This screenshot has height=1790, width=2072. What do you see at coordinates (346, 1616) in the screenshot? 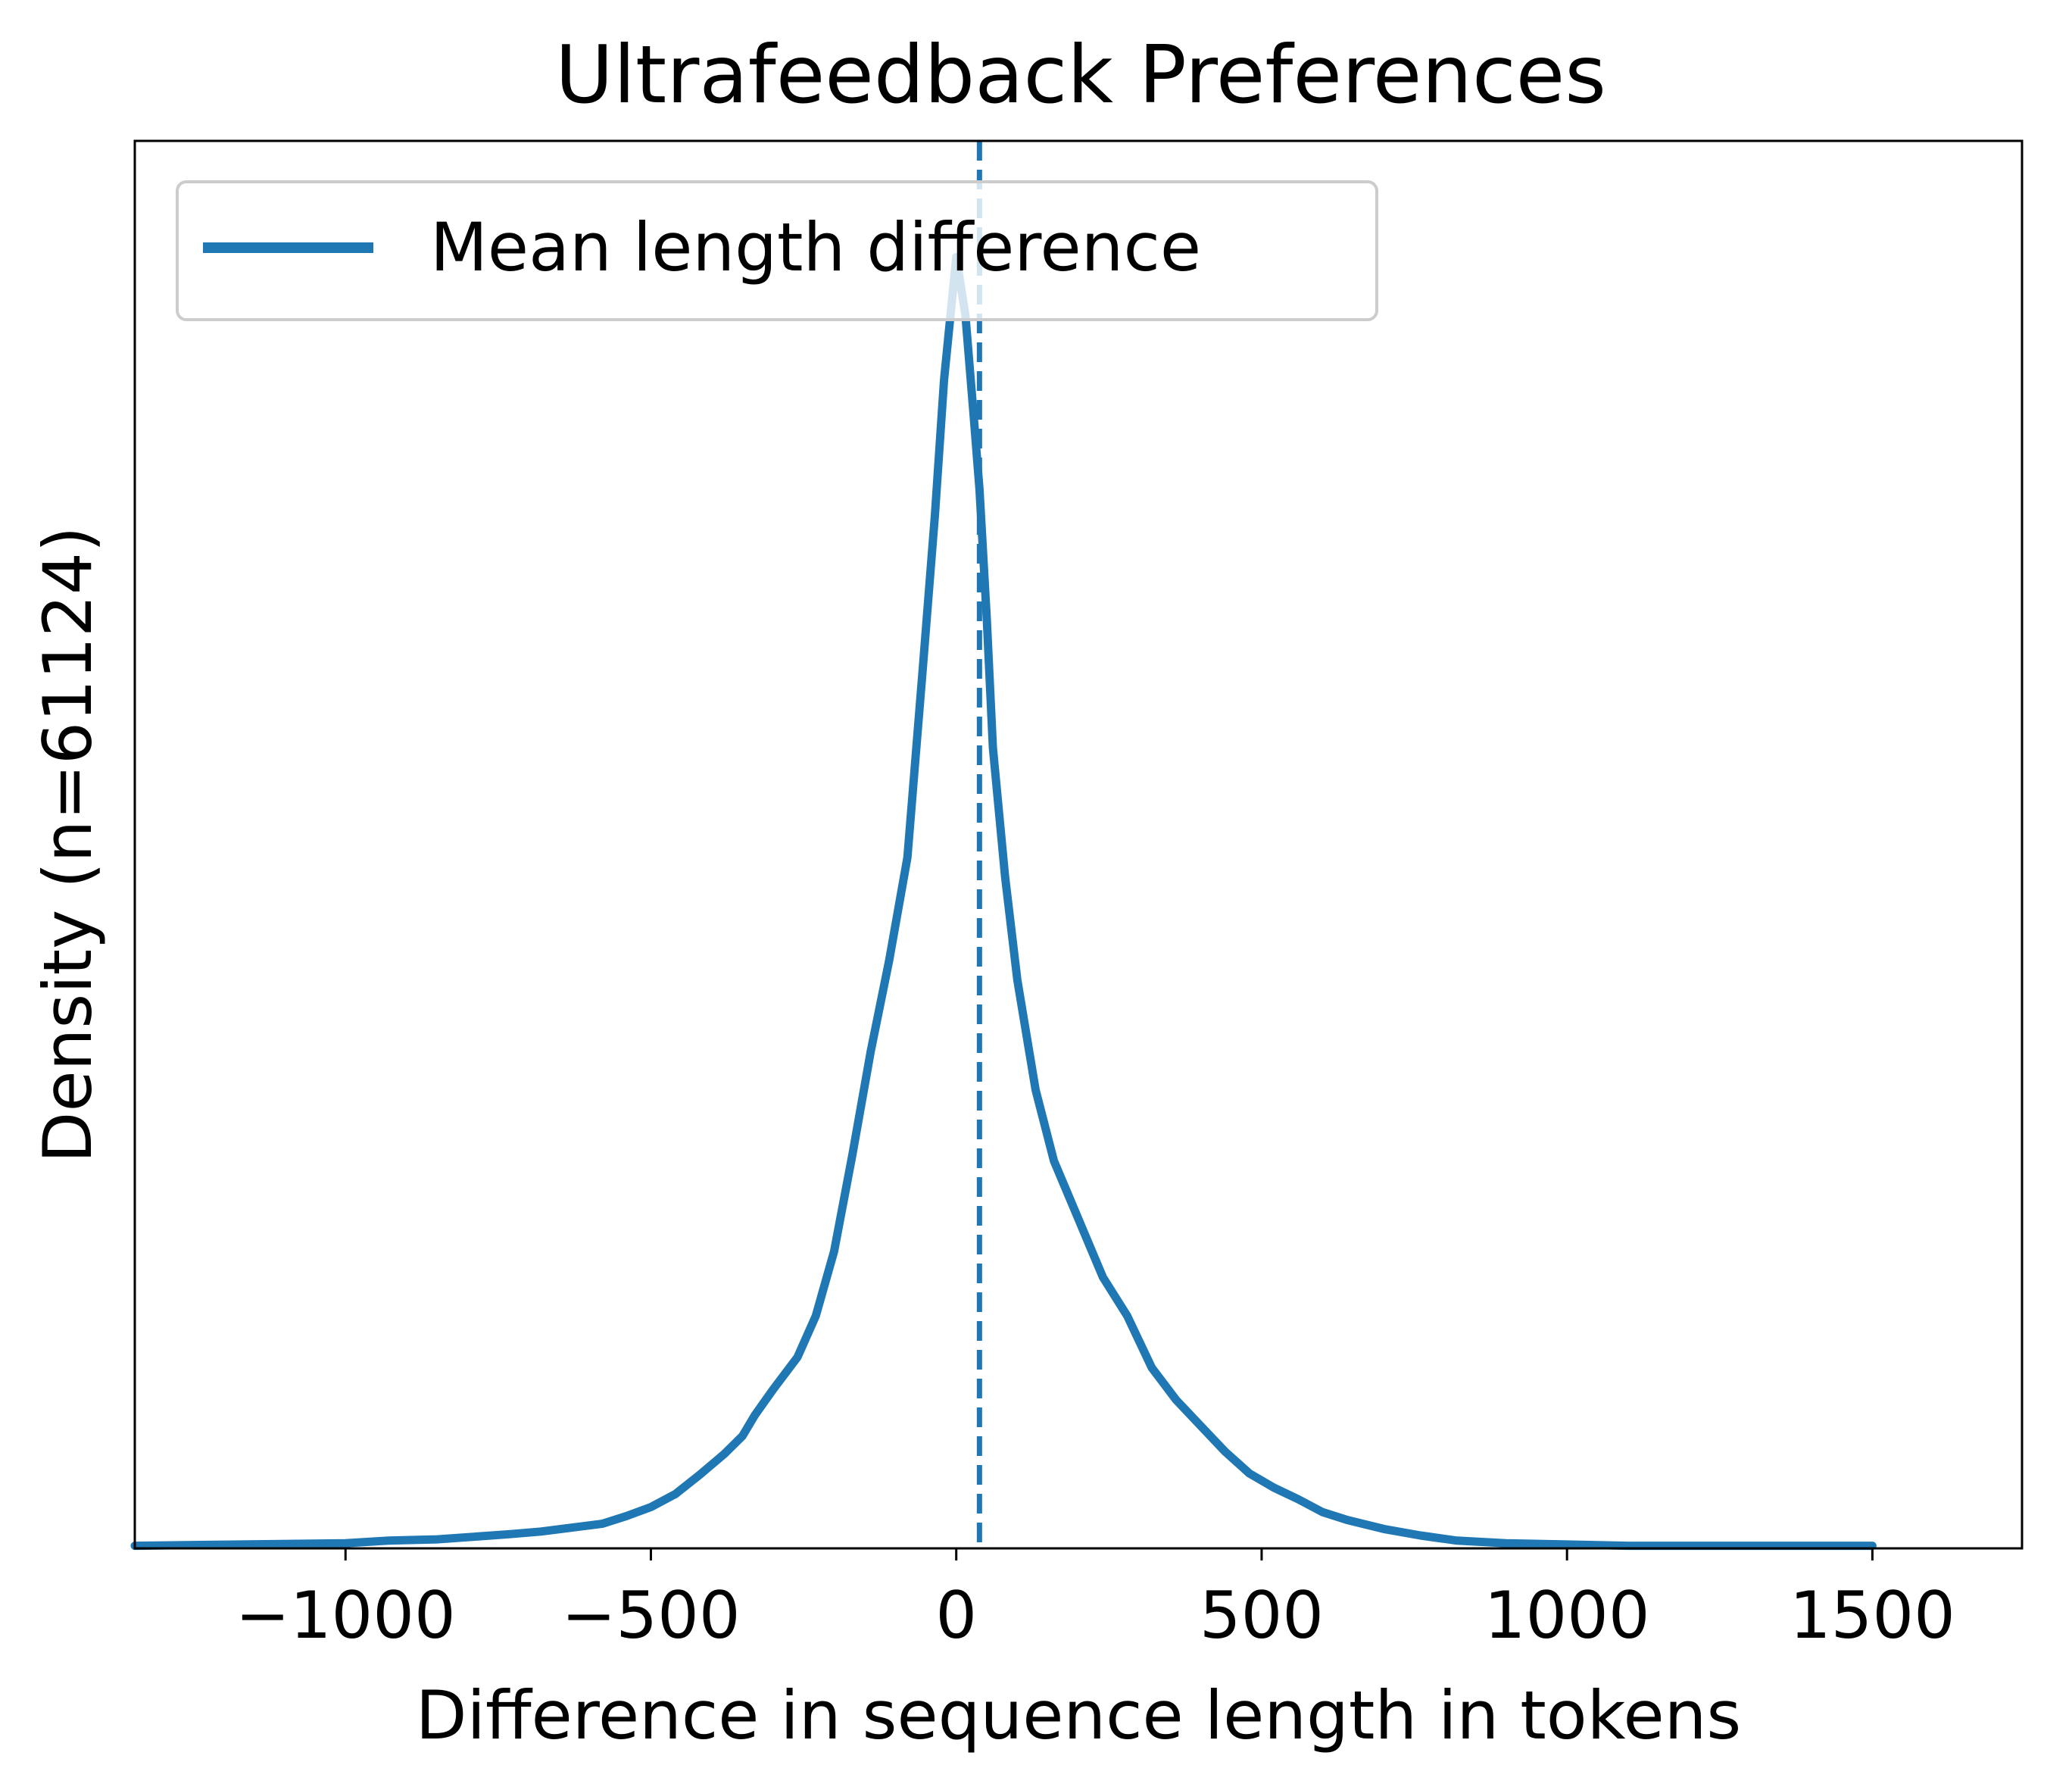
I see `x-tick-label: −1000` at bounding box center [346, 1616].